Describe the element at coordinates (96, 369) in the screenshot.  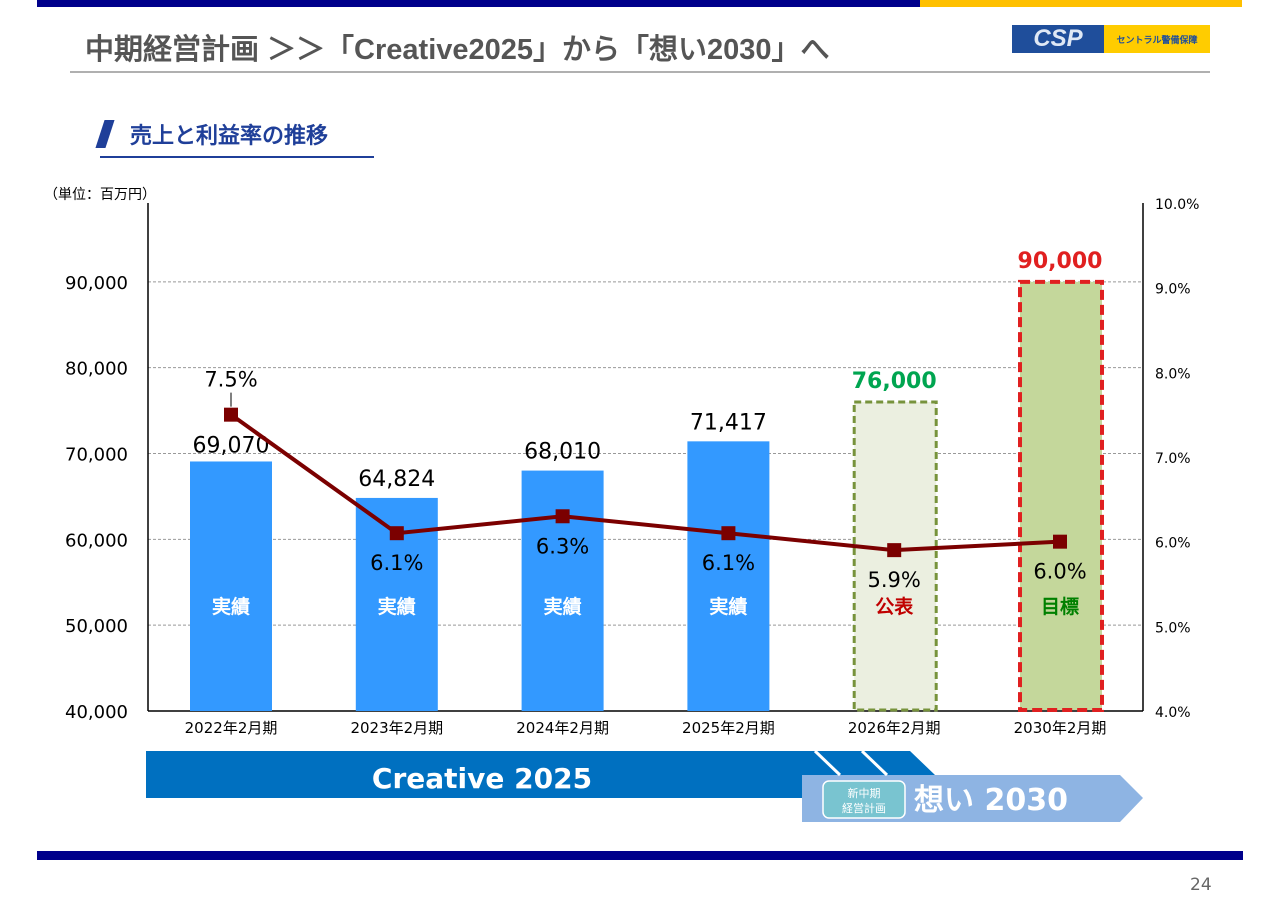
I see `y-tick-label: 80,000` at that location.